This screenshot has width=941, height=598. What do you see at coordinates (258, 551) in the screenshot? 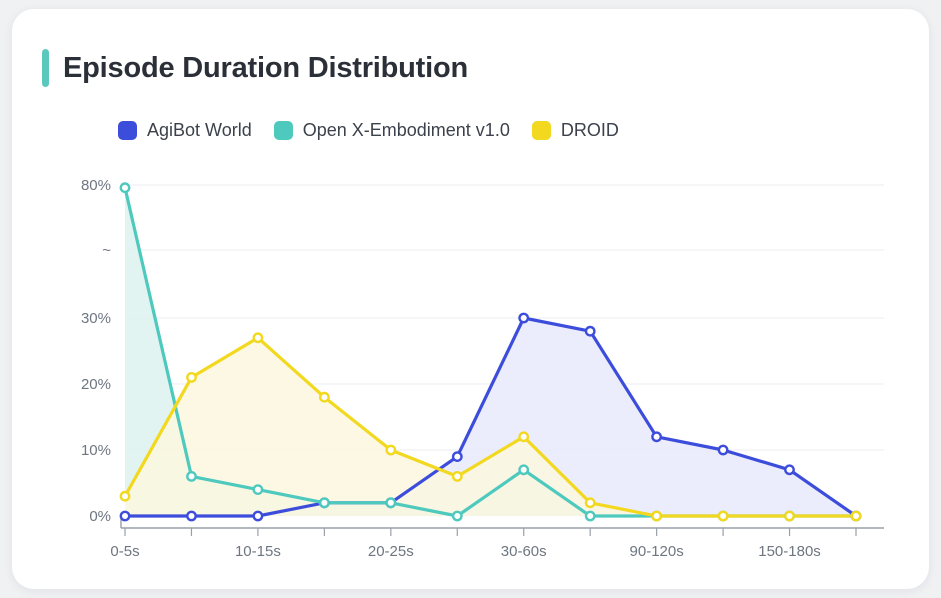
I see `x-axis-tick-label: 10-15s` at bounding box center [258, 551].